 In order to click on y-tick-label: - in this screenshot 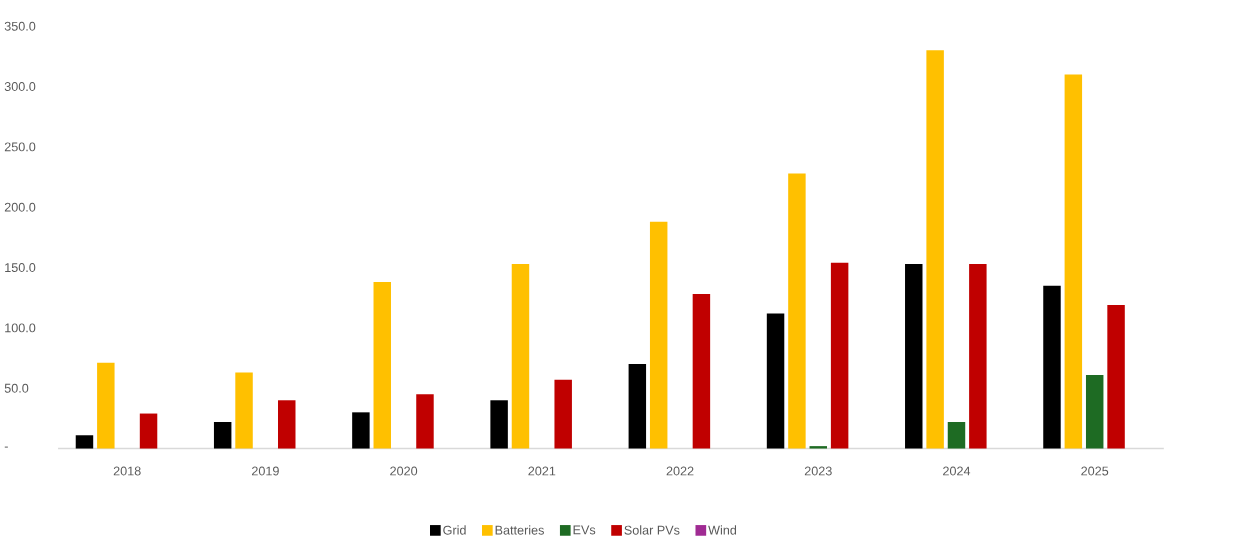, I will do `click(6, 447)`.